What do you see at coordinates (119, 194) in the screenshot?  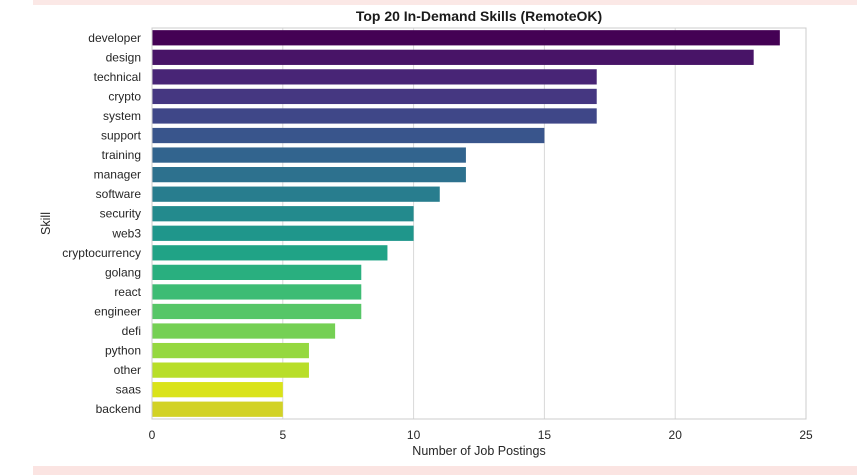 I see `y-tick-label: software` at bounding box center [119, 194].